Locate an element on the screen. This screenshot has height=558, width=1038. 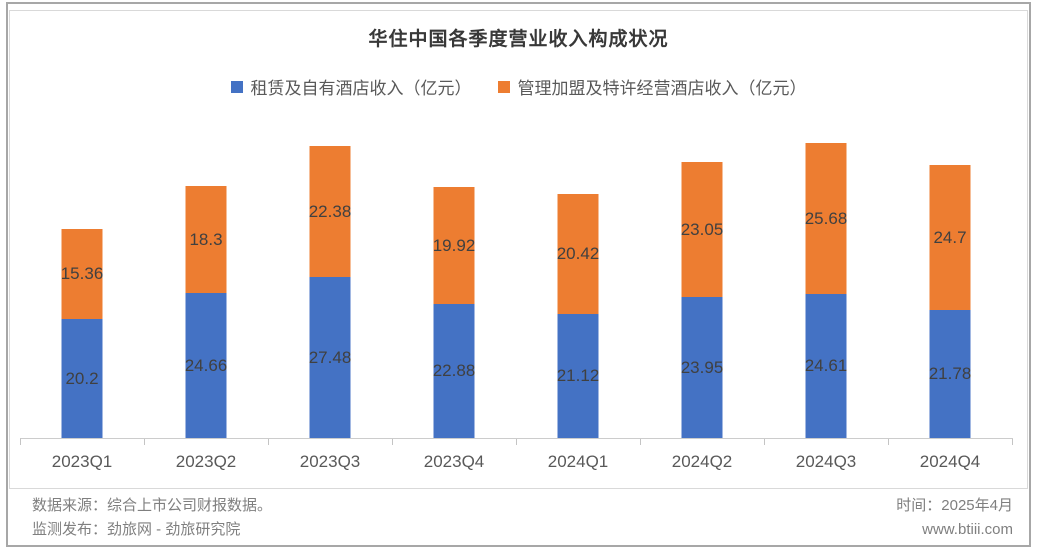
data-label: 25.68 is located at coordinates (826, 218).